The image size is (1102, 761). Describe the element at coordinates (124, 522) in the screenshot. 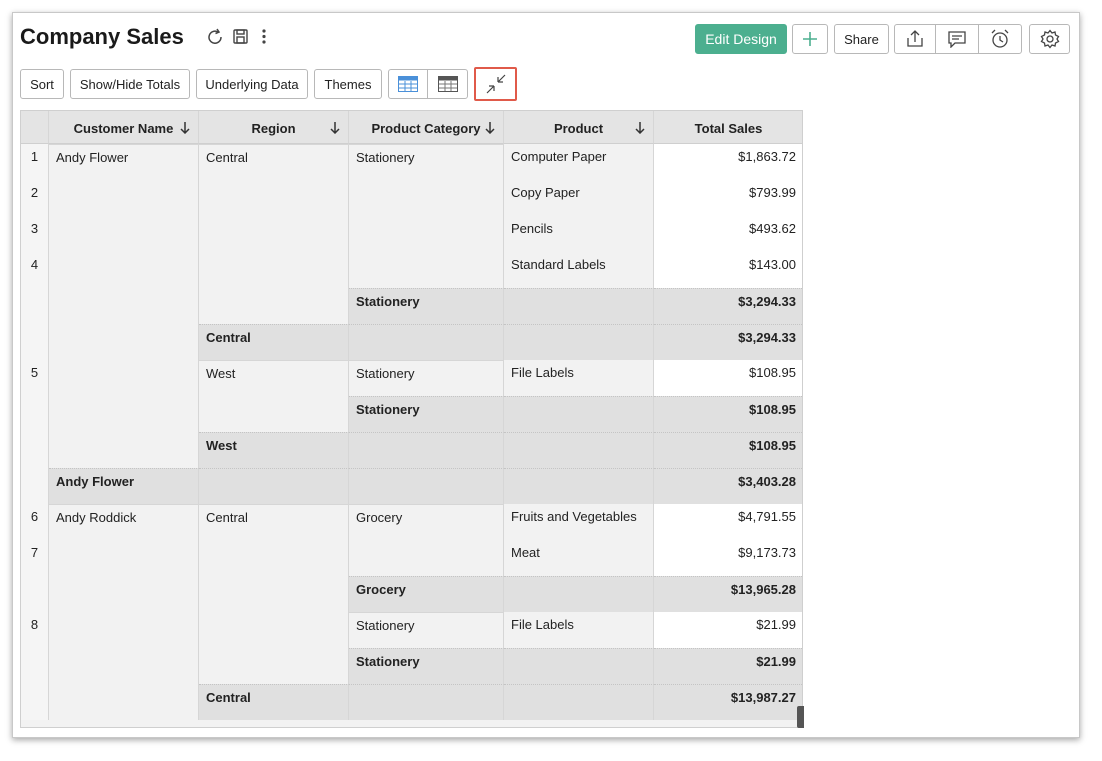

I see `customer-cell: Andy Roddick` at that location.